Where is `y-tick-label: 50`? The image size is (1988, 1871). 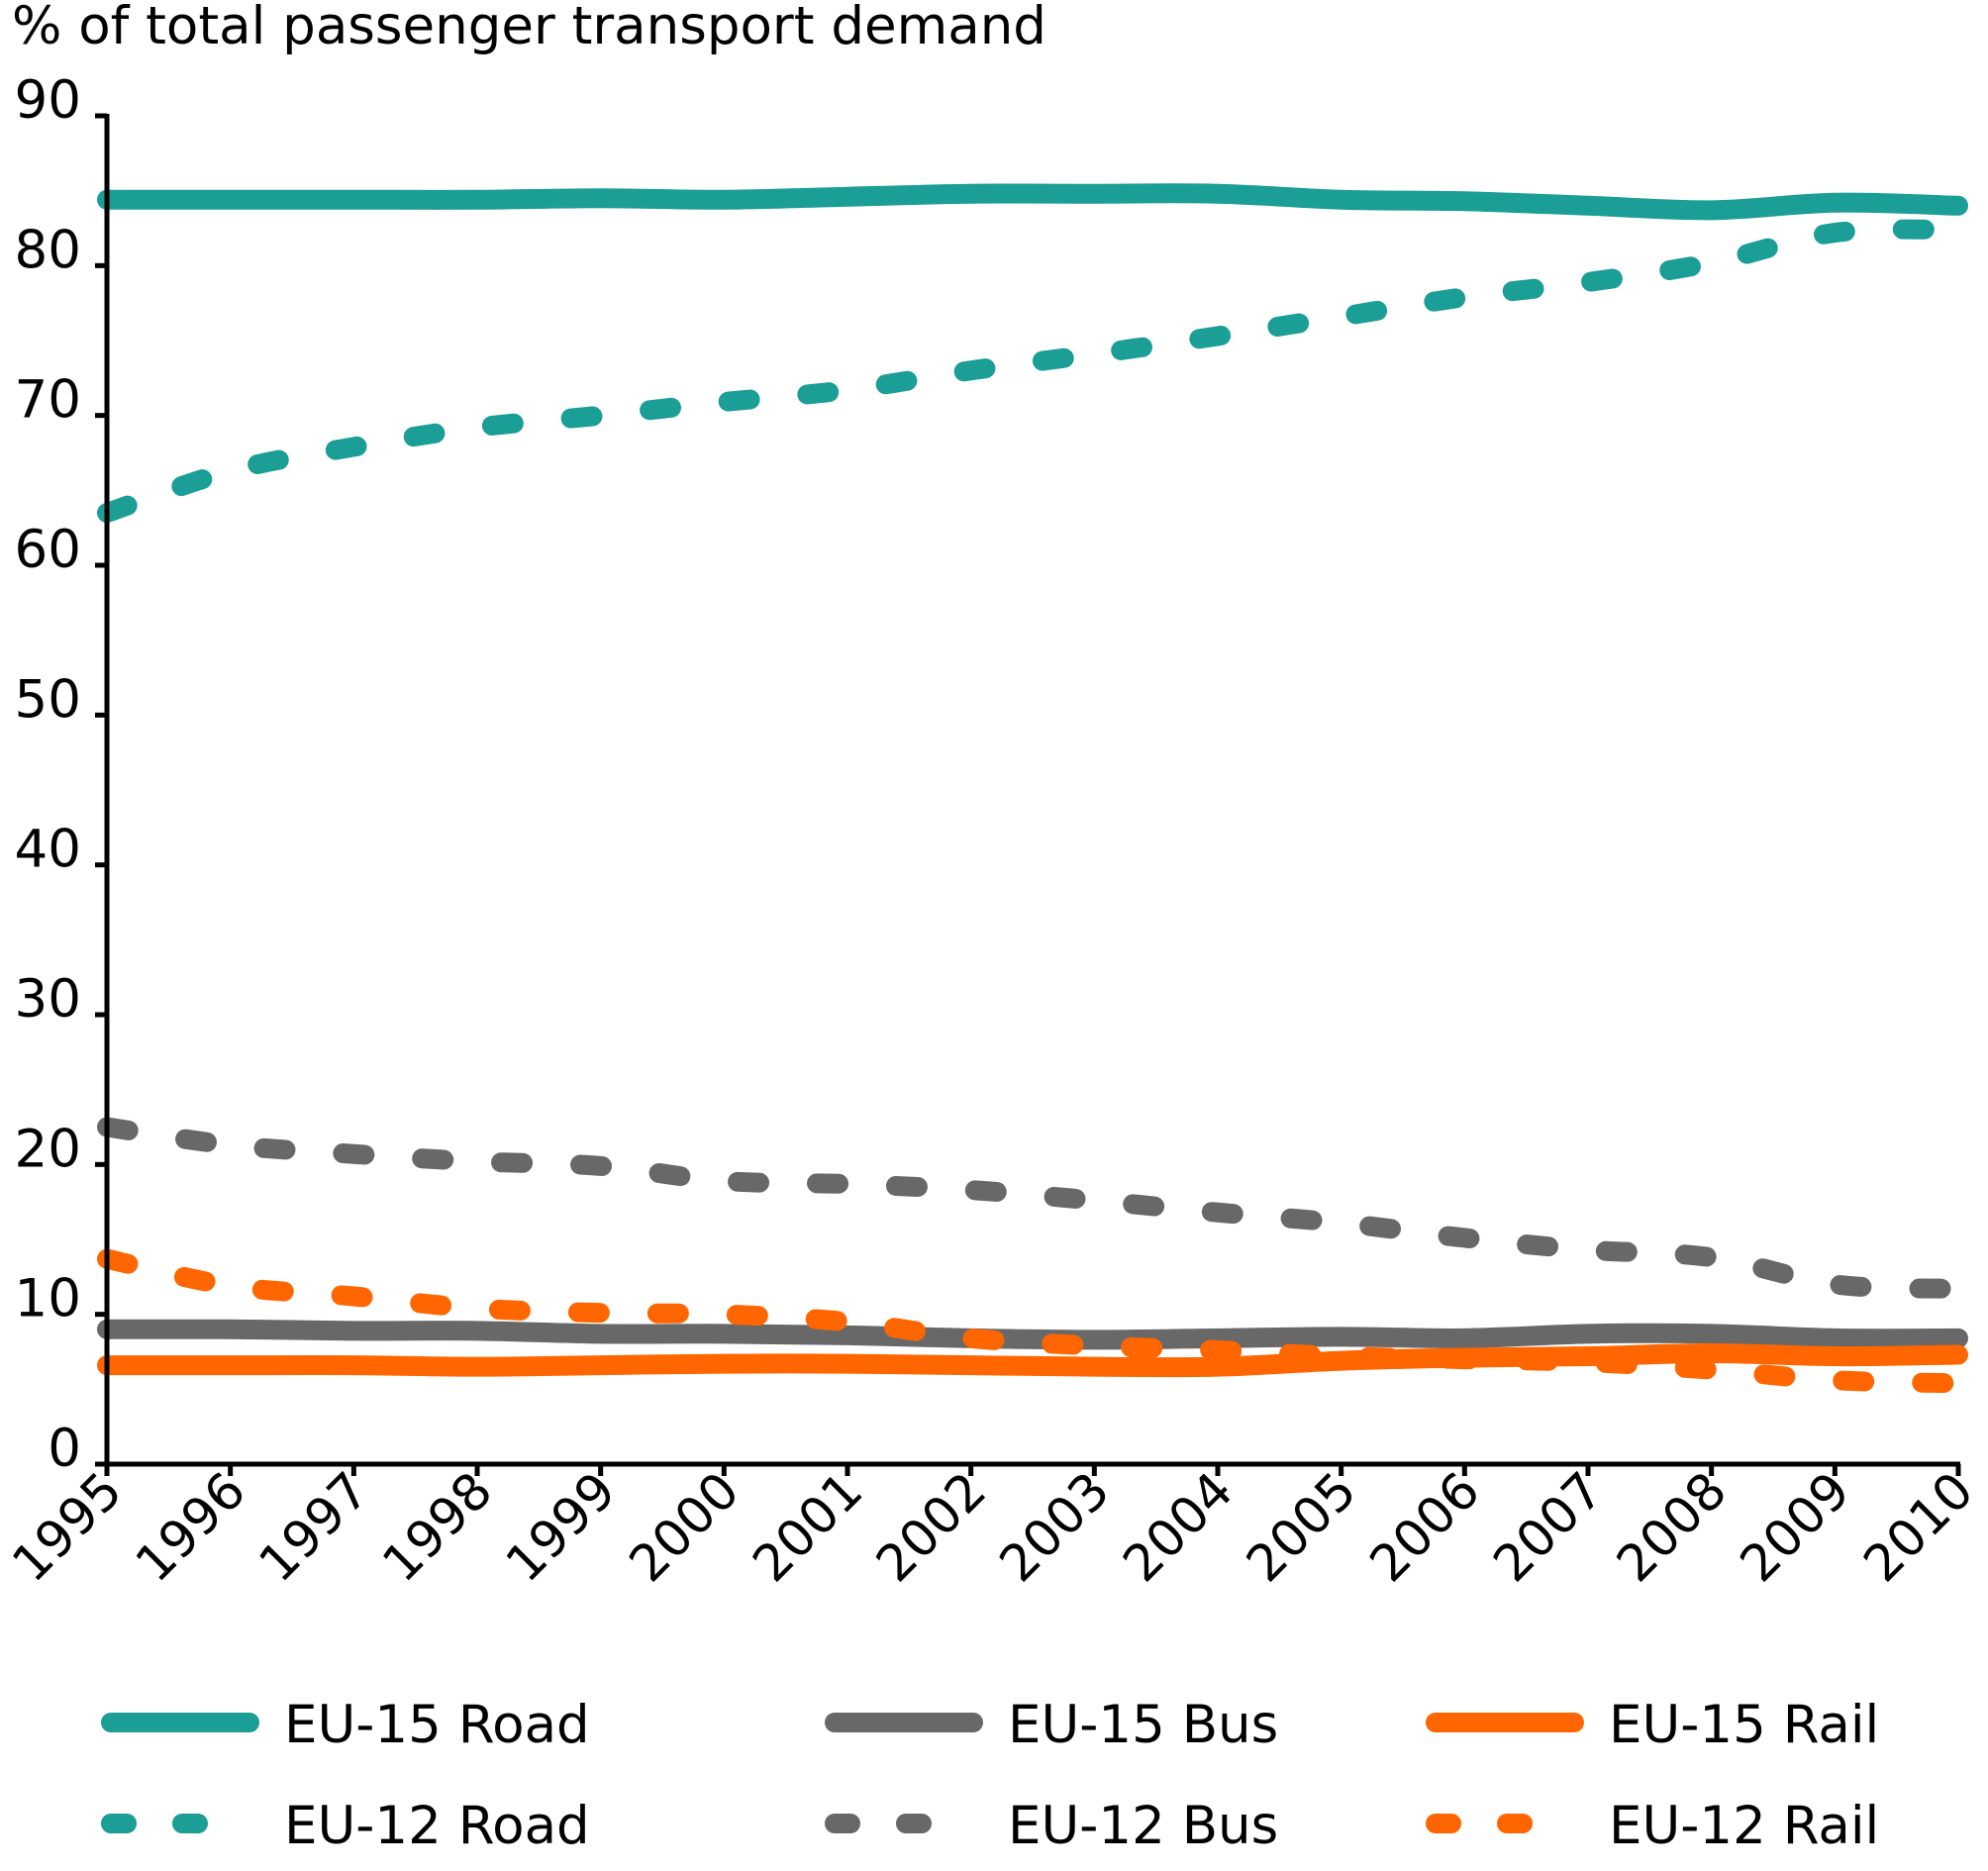 y-tick-label: 50 is located at coordinates (48, 699).